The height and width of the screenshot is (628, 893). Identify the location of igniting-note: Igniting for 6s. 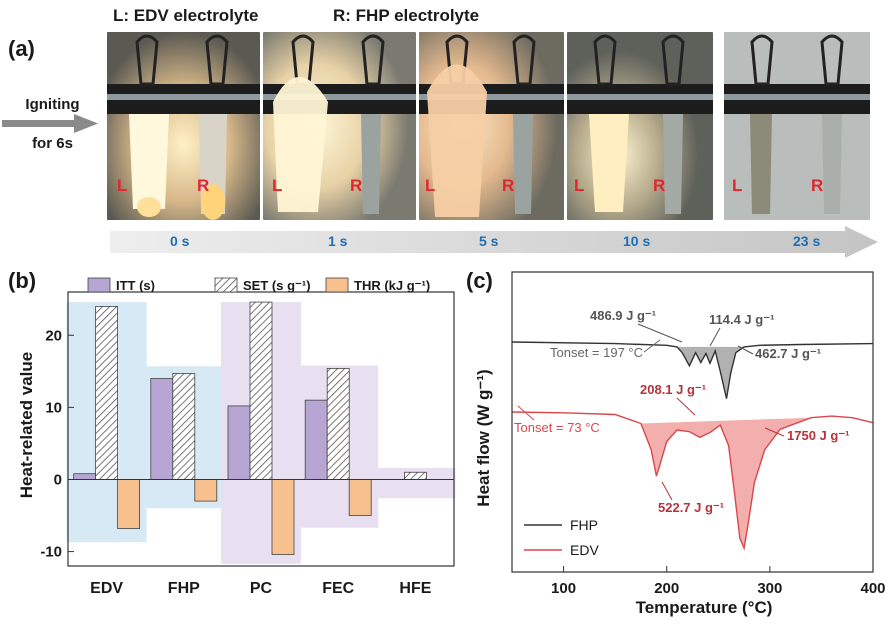
(52, 124).